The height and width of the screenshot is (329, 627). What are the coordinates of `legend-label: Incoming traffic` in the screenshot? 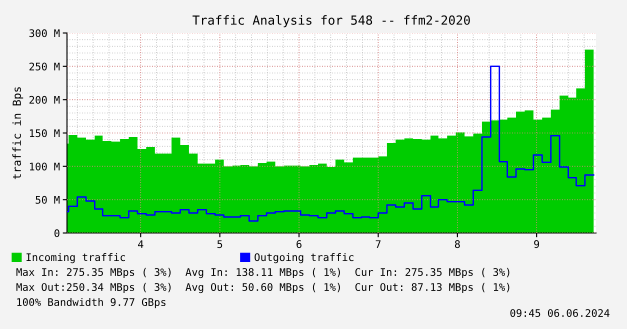 It's located at (76, 258).